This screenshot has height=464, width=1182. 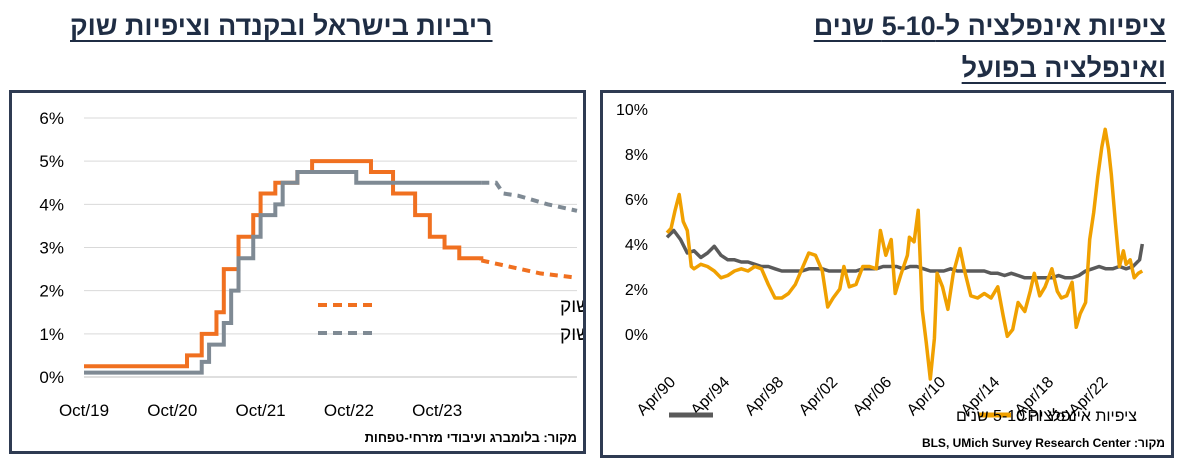 I want to click on x-tick-label: Apr/94, so click(x=710, y=396).